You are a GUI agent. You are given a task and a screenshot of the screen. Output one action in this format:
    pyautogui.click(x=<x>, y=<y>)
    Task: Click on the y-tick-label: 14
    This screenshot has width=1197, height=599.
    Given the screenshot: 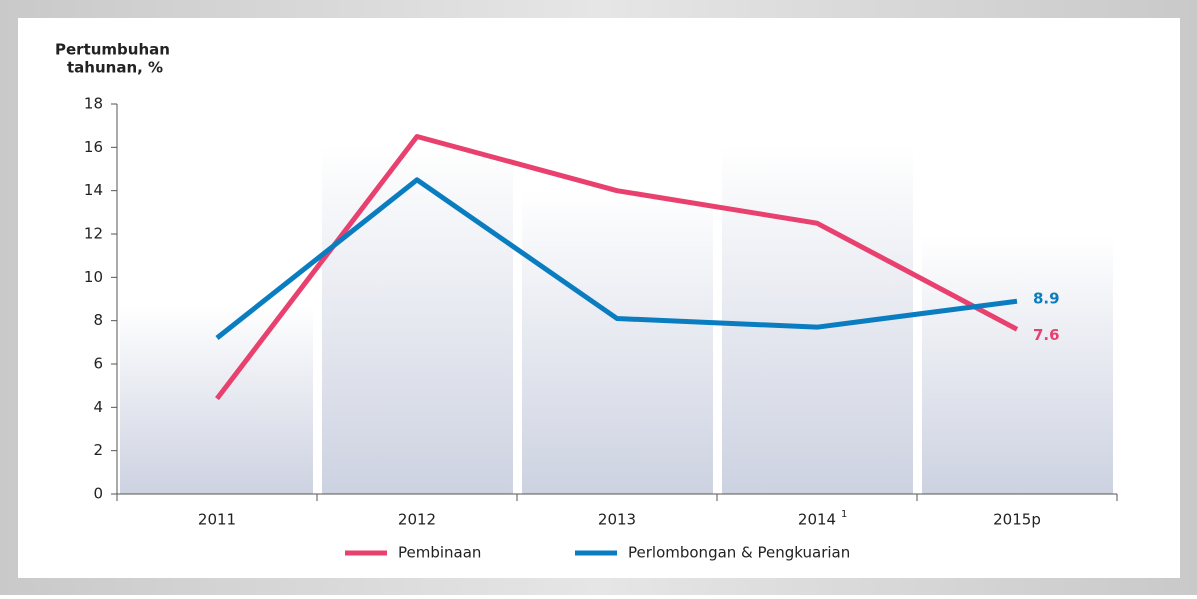 What is the action you would take?
    pyautogui.click(x=93, y=190)
    